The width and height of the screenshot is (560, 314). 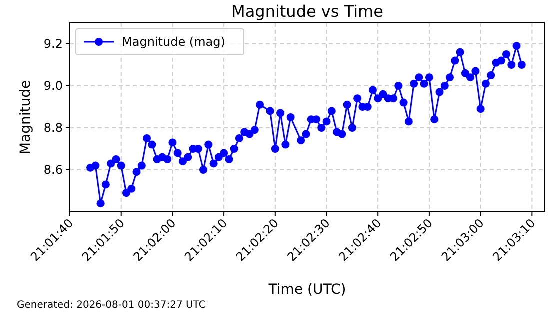 What do you see at coordinates (308, 11) in the screenshot?
I see `chart-title: Magnitude vs Time` at bounding box center [308, 11].